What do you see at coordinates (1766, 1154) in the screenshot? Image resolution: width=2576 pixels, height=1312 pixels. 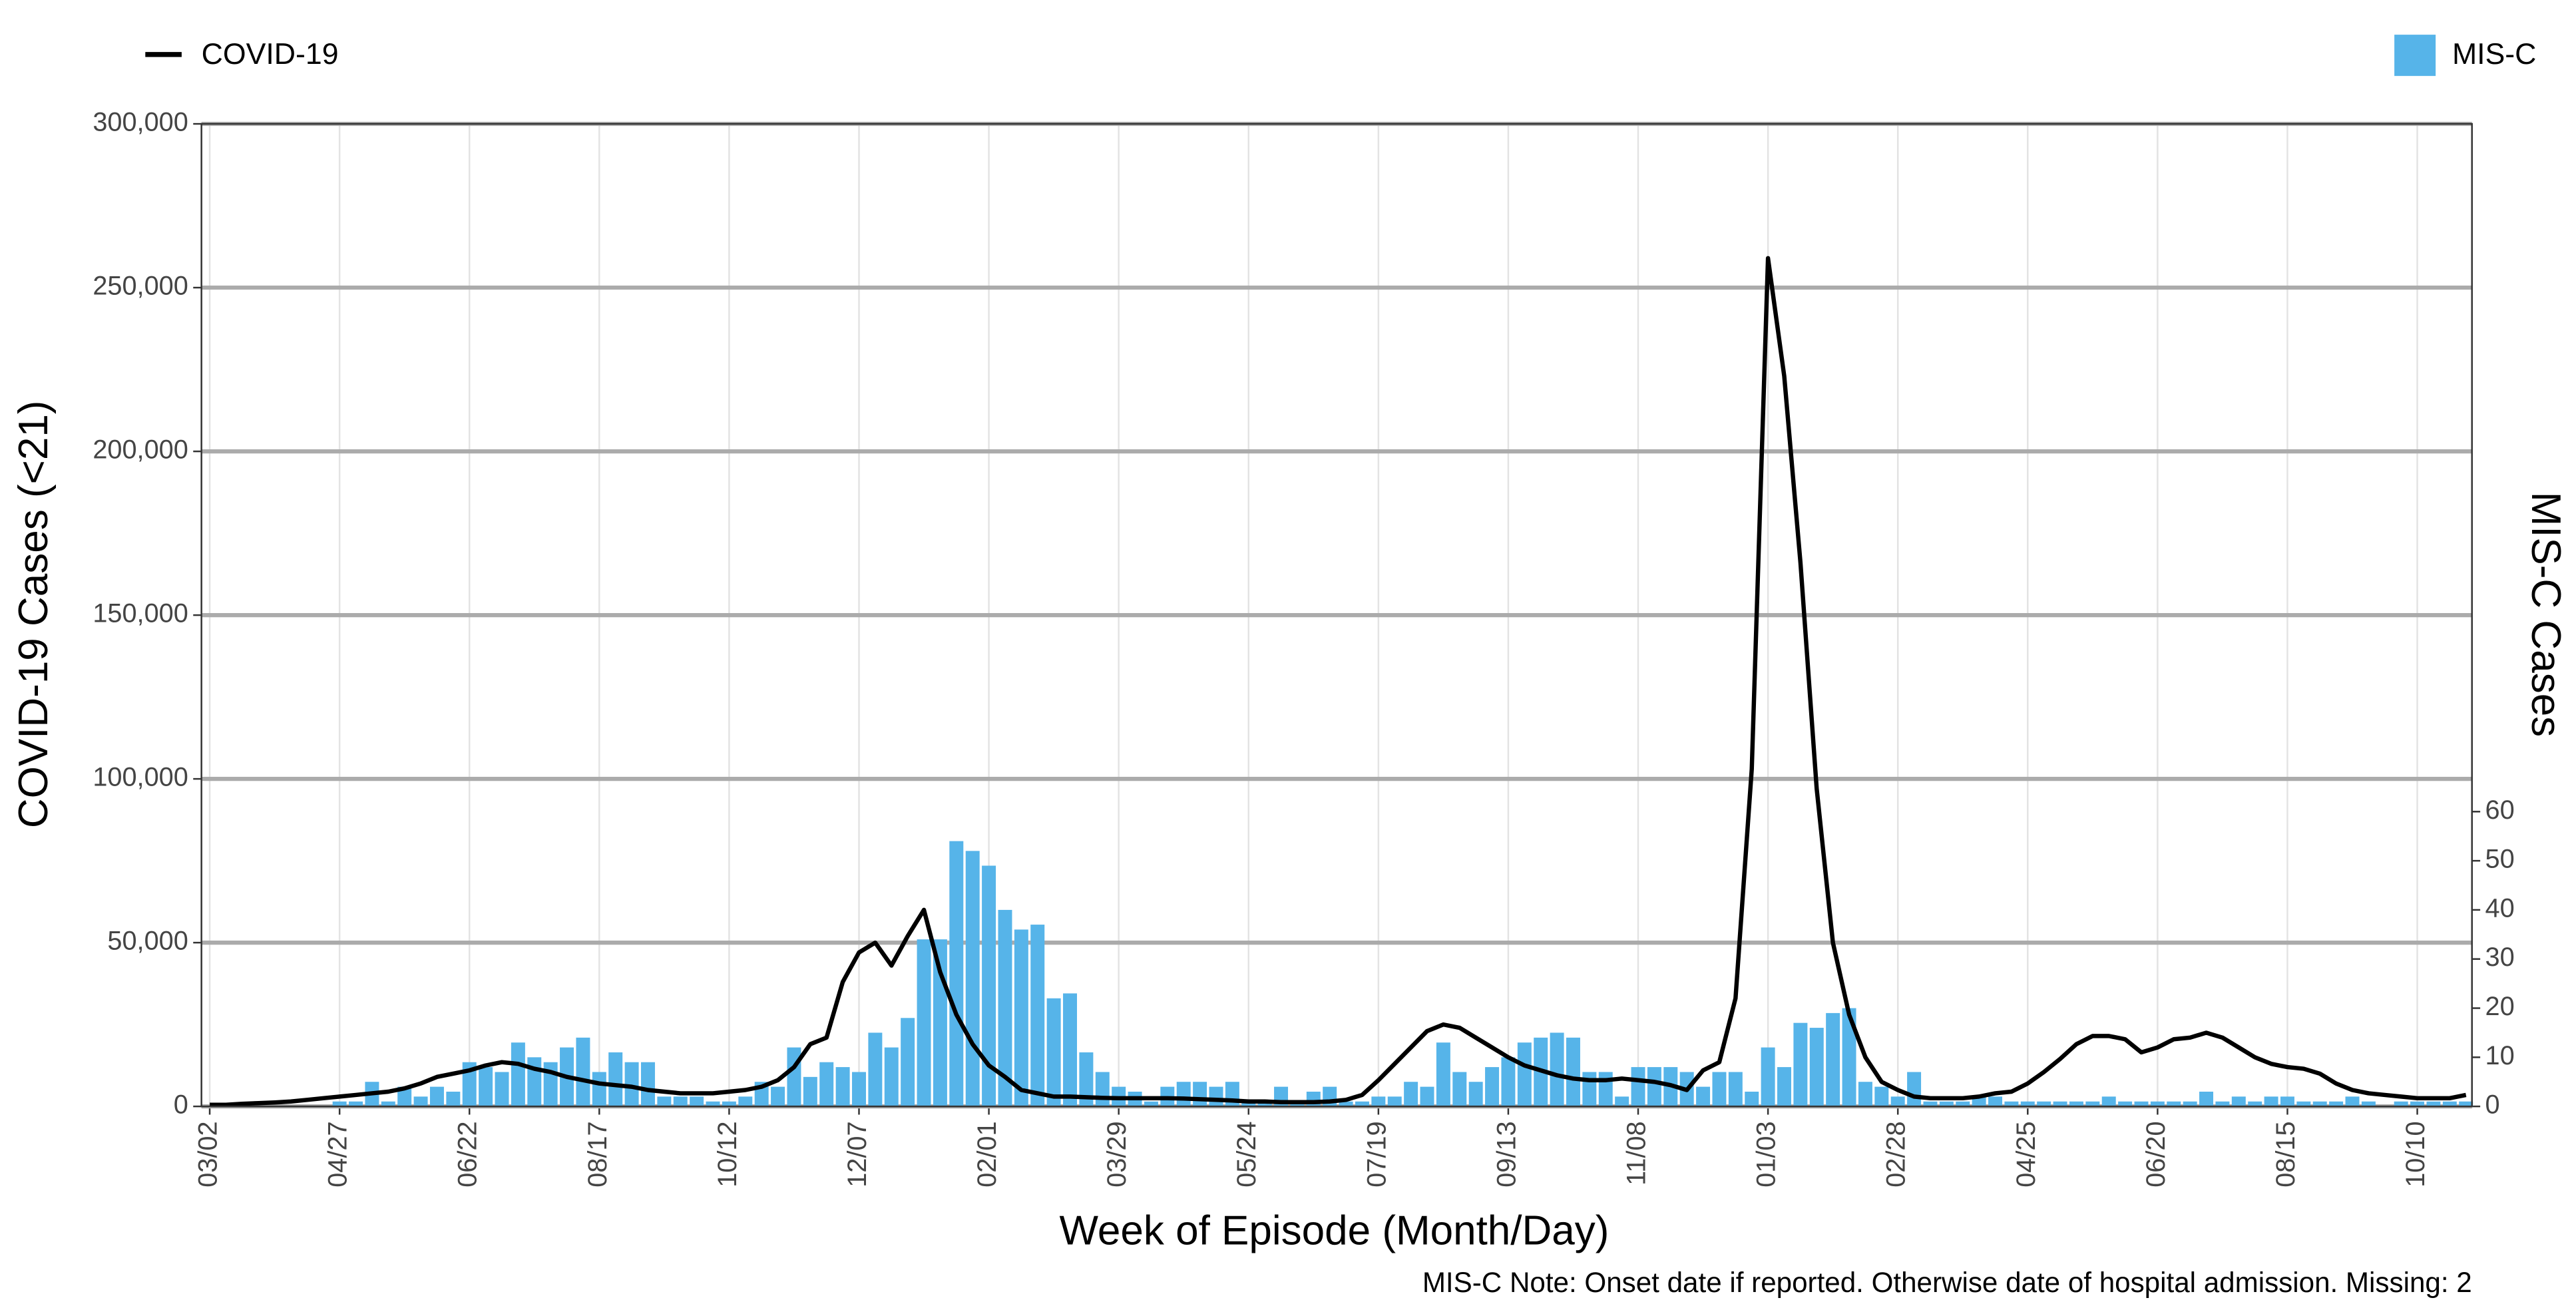 I see `x-tick-label: 01/03` at bounding box center [1766, 1154].